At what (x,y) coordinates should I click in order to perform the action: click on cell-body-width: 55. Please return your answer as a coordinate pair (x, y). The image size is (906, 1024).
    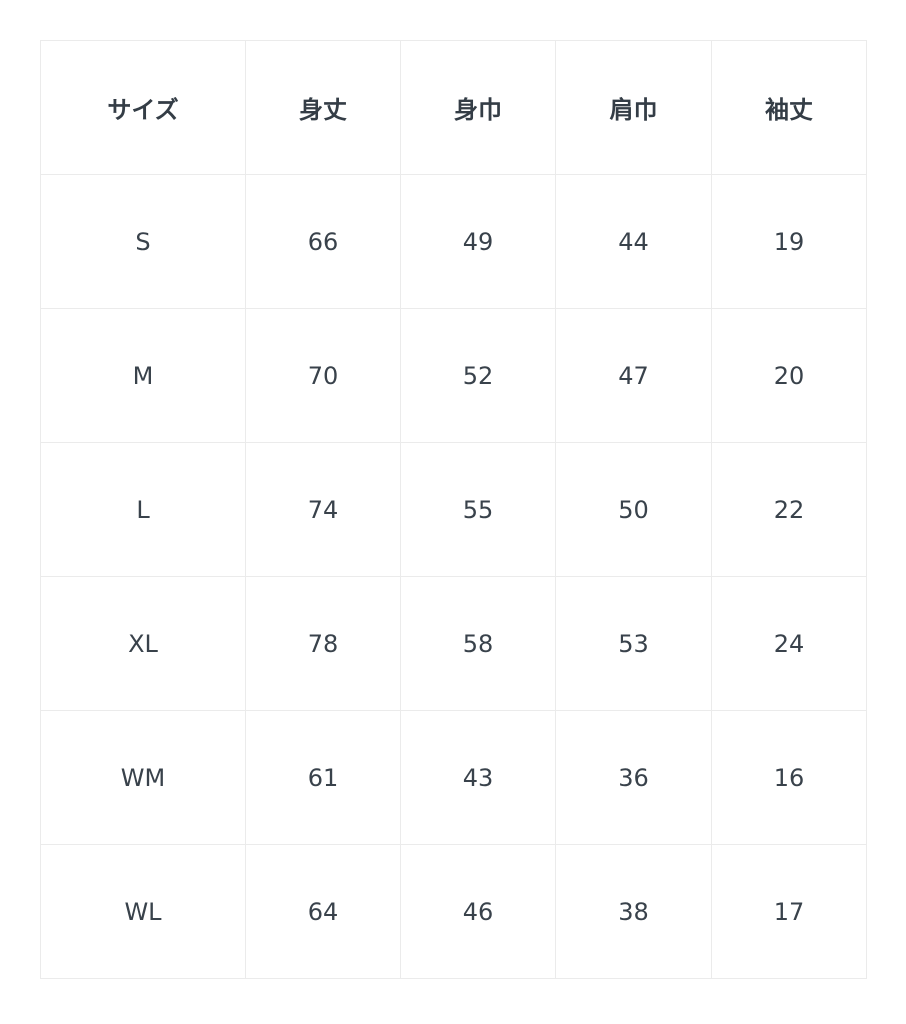
    Looking at the image, I should click on (478, 509).